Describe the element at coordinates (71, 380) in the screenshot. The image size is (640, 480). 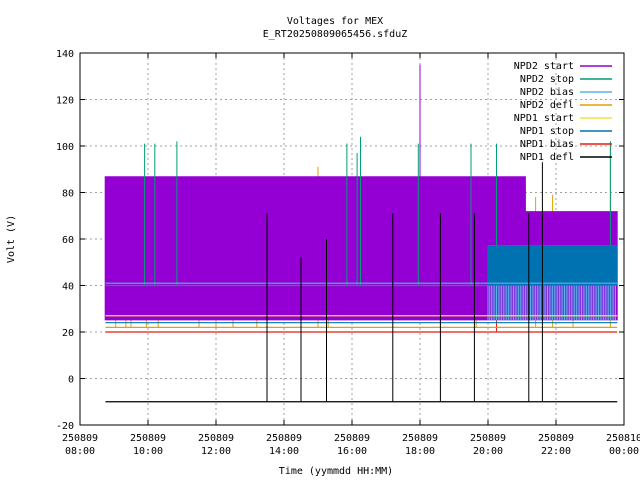
I see `y-tick-label: 0` at that location.